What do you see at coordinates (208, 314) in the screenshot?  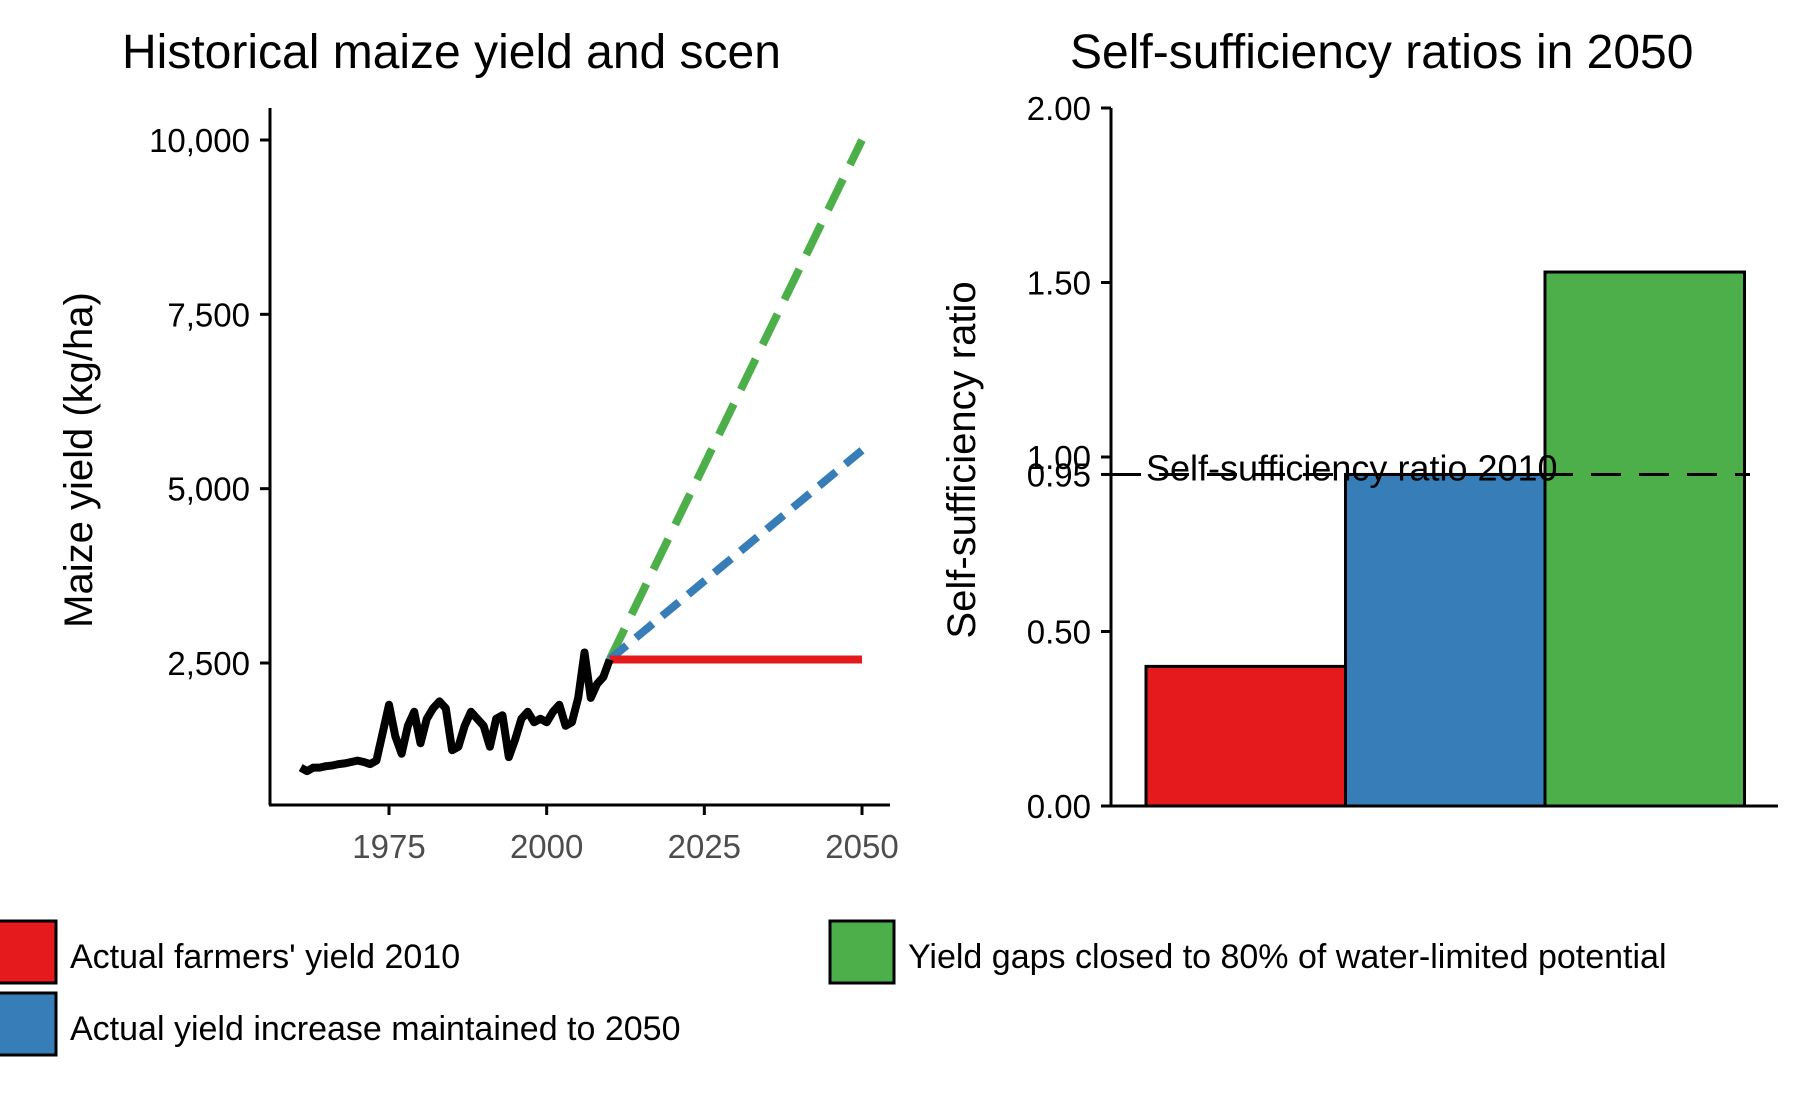 I see `y-tick-label: 7,500` at bounding box center [208, 314].